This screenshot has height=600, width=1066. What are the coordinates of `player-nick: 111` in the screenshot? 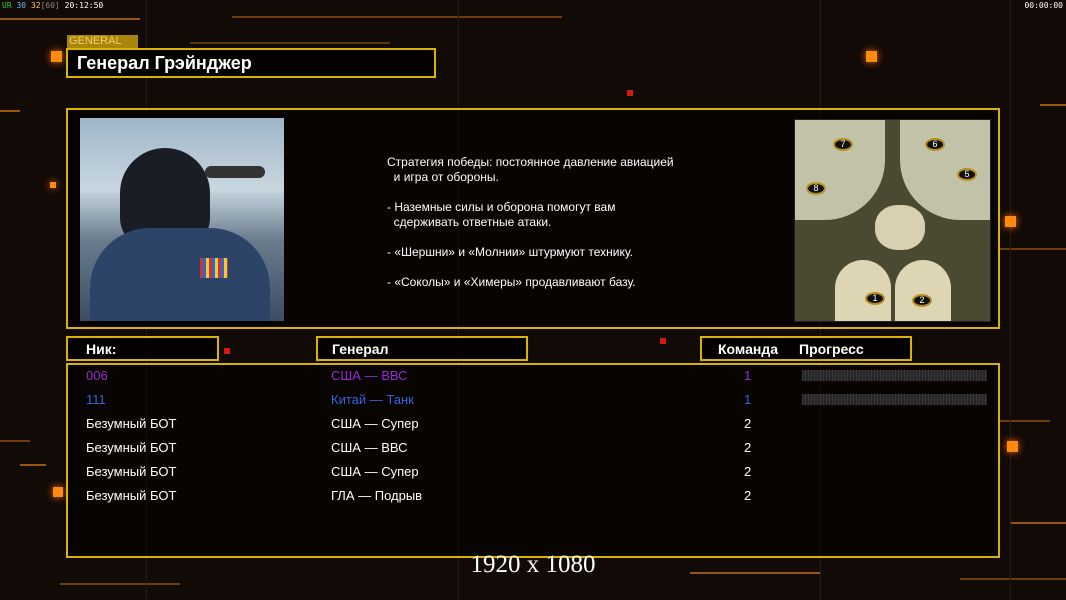 It's located at (96, 399).